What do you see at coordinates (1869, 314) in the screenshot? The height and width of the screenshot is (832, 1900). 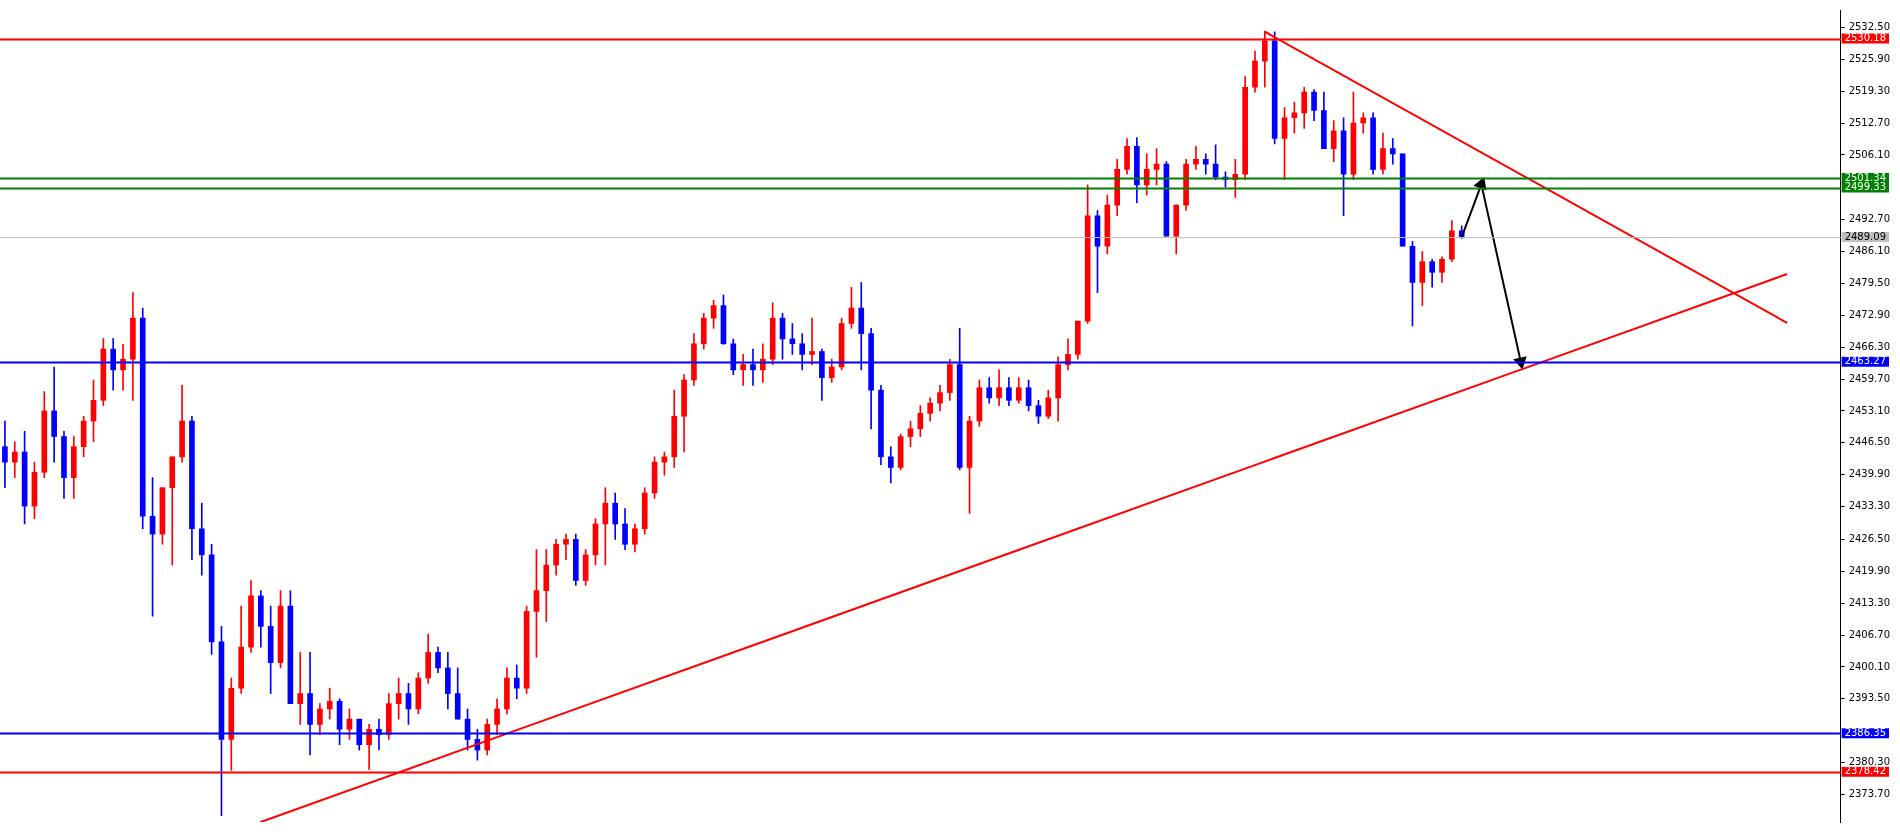 I see `y-tick-label: 2472.90` at bounding box center [1869, 314].